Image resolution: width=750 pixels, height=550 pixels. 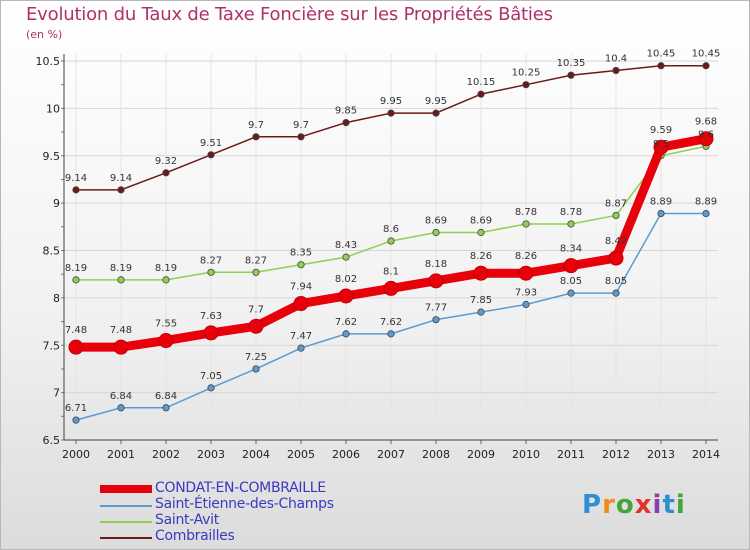 What do you see at coordinates (126, 522) in the screenshot?
I see `legend-swatch-saint-avit` at bounding box center [126, 522].